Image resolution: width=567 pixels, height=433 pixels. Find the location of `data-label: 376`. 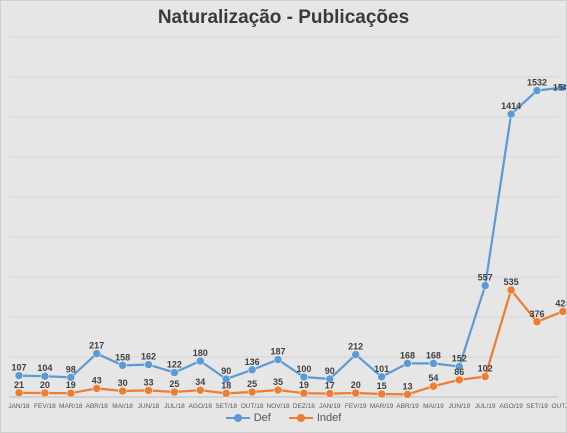

data-label: 376 is located at coordinates (536, 314).